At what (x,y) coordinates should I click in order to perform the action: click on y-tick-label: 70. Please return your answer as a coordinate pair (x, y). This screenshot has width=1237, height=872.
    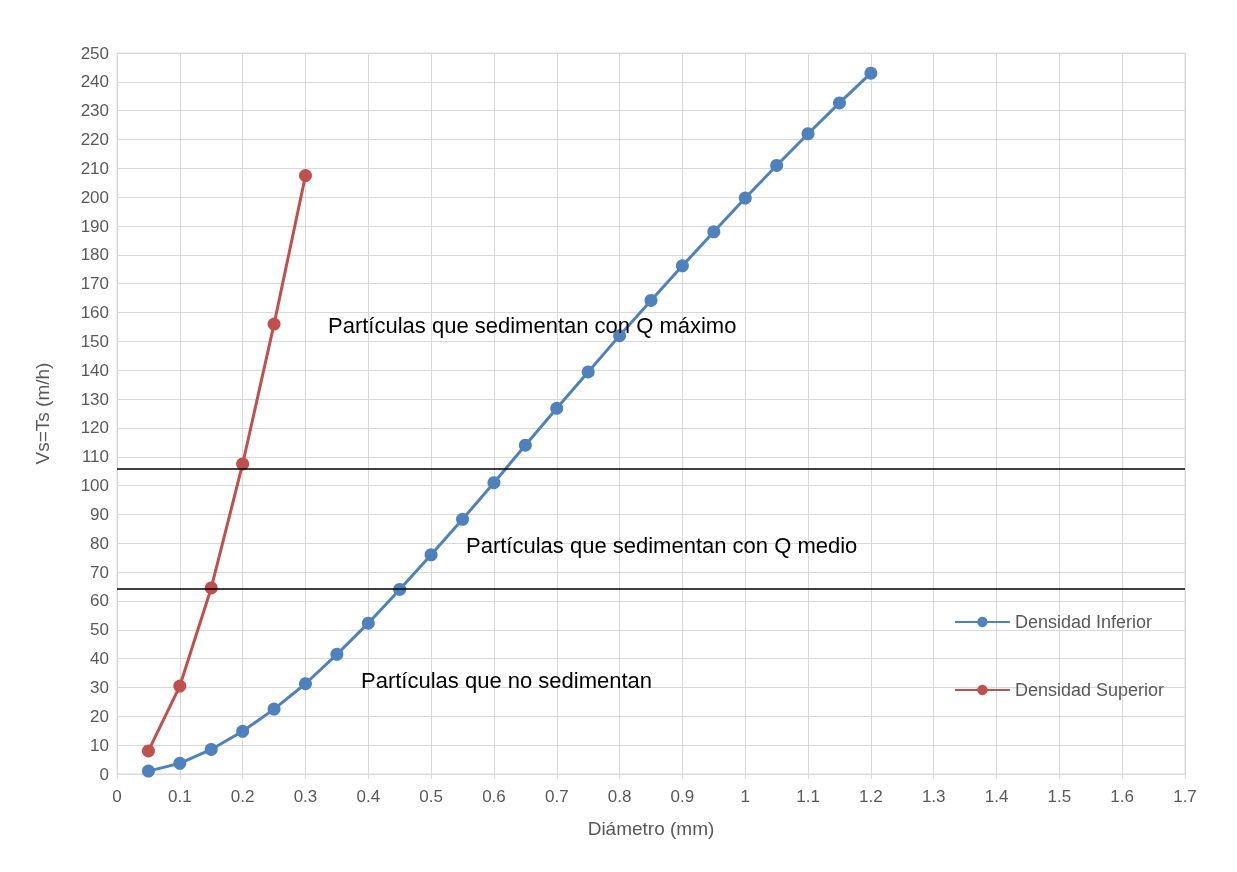
    Looking at the image, I should click on (99, 572).